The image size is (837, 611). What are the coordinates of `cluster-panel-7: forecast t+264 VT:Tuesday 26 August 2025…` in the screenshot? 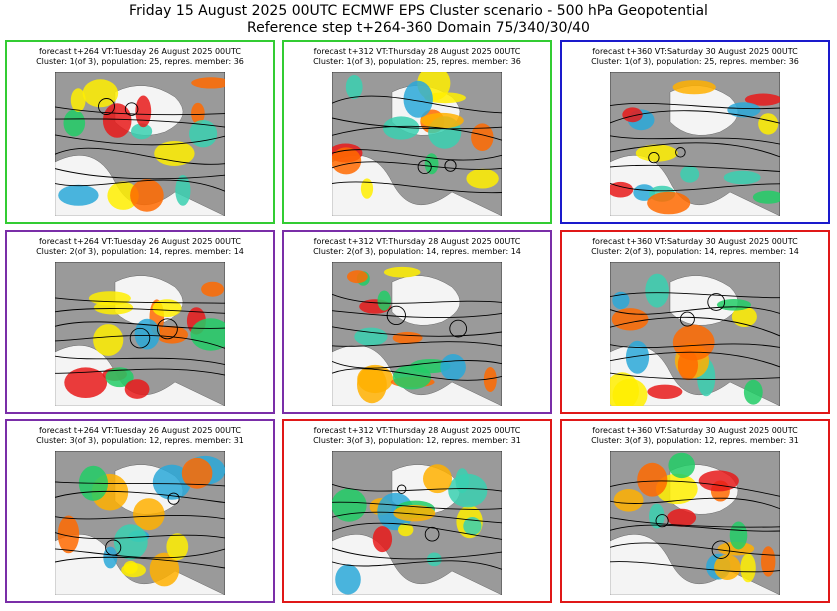 It's located at (140, 511).